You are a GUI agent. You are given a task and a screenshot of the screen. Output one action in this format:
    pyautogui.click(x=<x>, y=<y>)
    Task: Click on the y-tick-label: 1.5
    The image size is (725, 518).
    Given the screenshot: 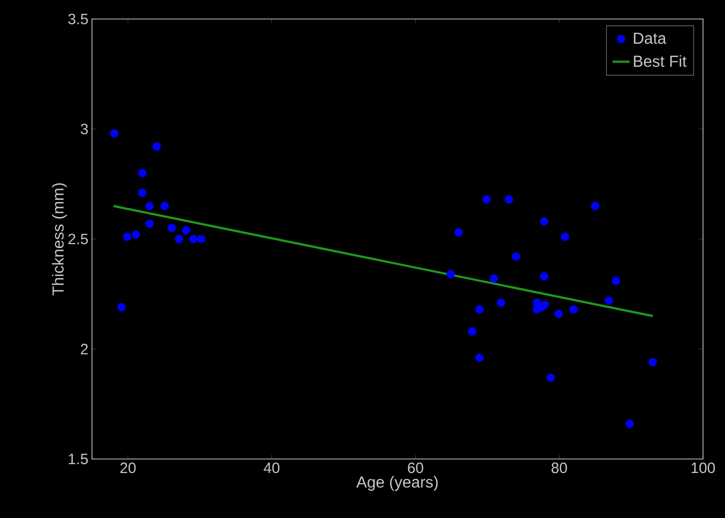 What is the action you would take?
    pyautogui.click(x=78, y=459)
    